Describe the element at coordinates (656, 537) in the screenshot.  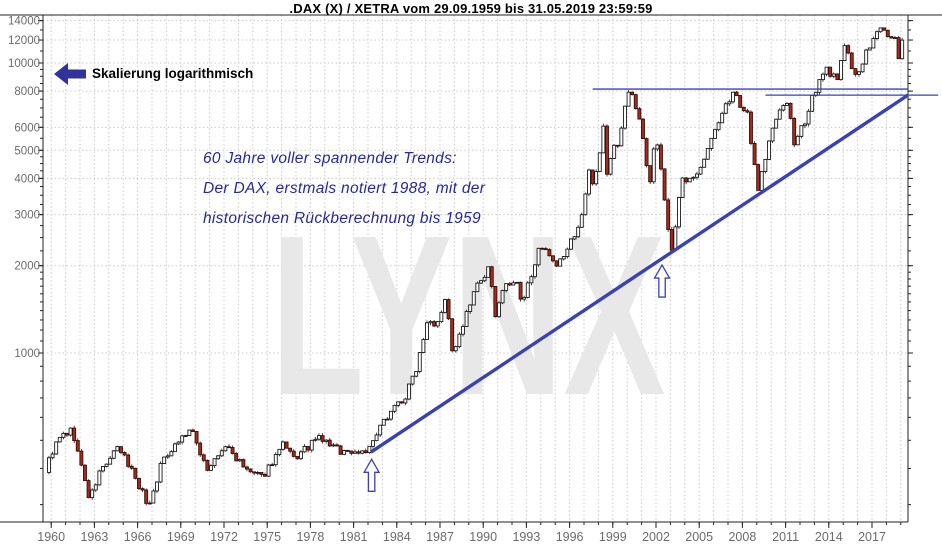
I see `svg-text: 2002` at that location.